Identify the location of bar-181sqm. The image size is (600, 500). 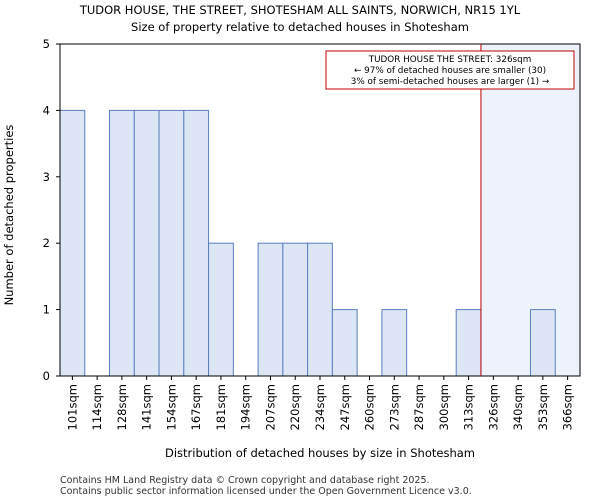
(221, 309).